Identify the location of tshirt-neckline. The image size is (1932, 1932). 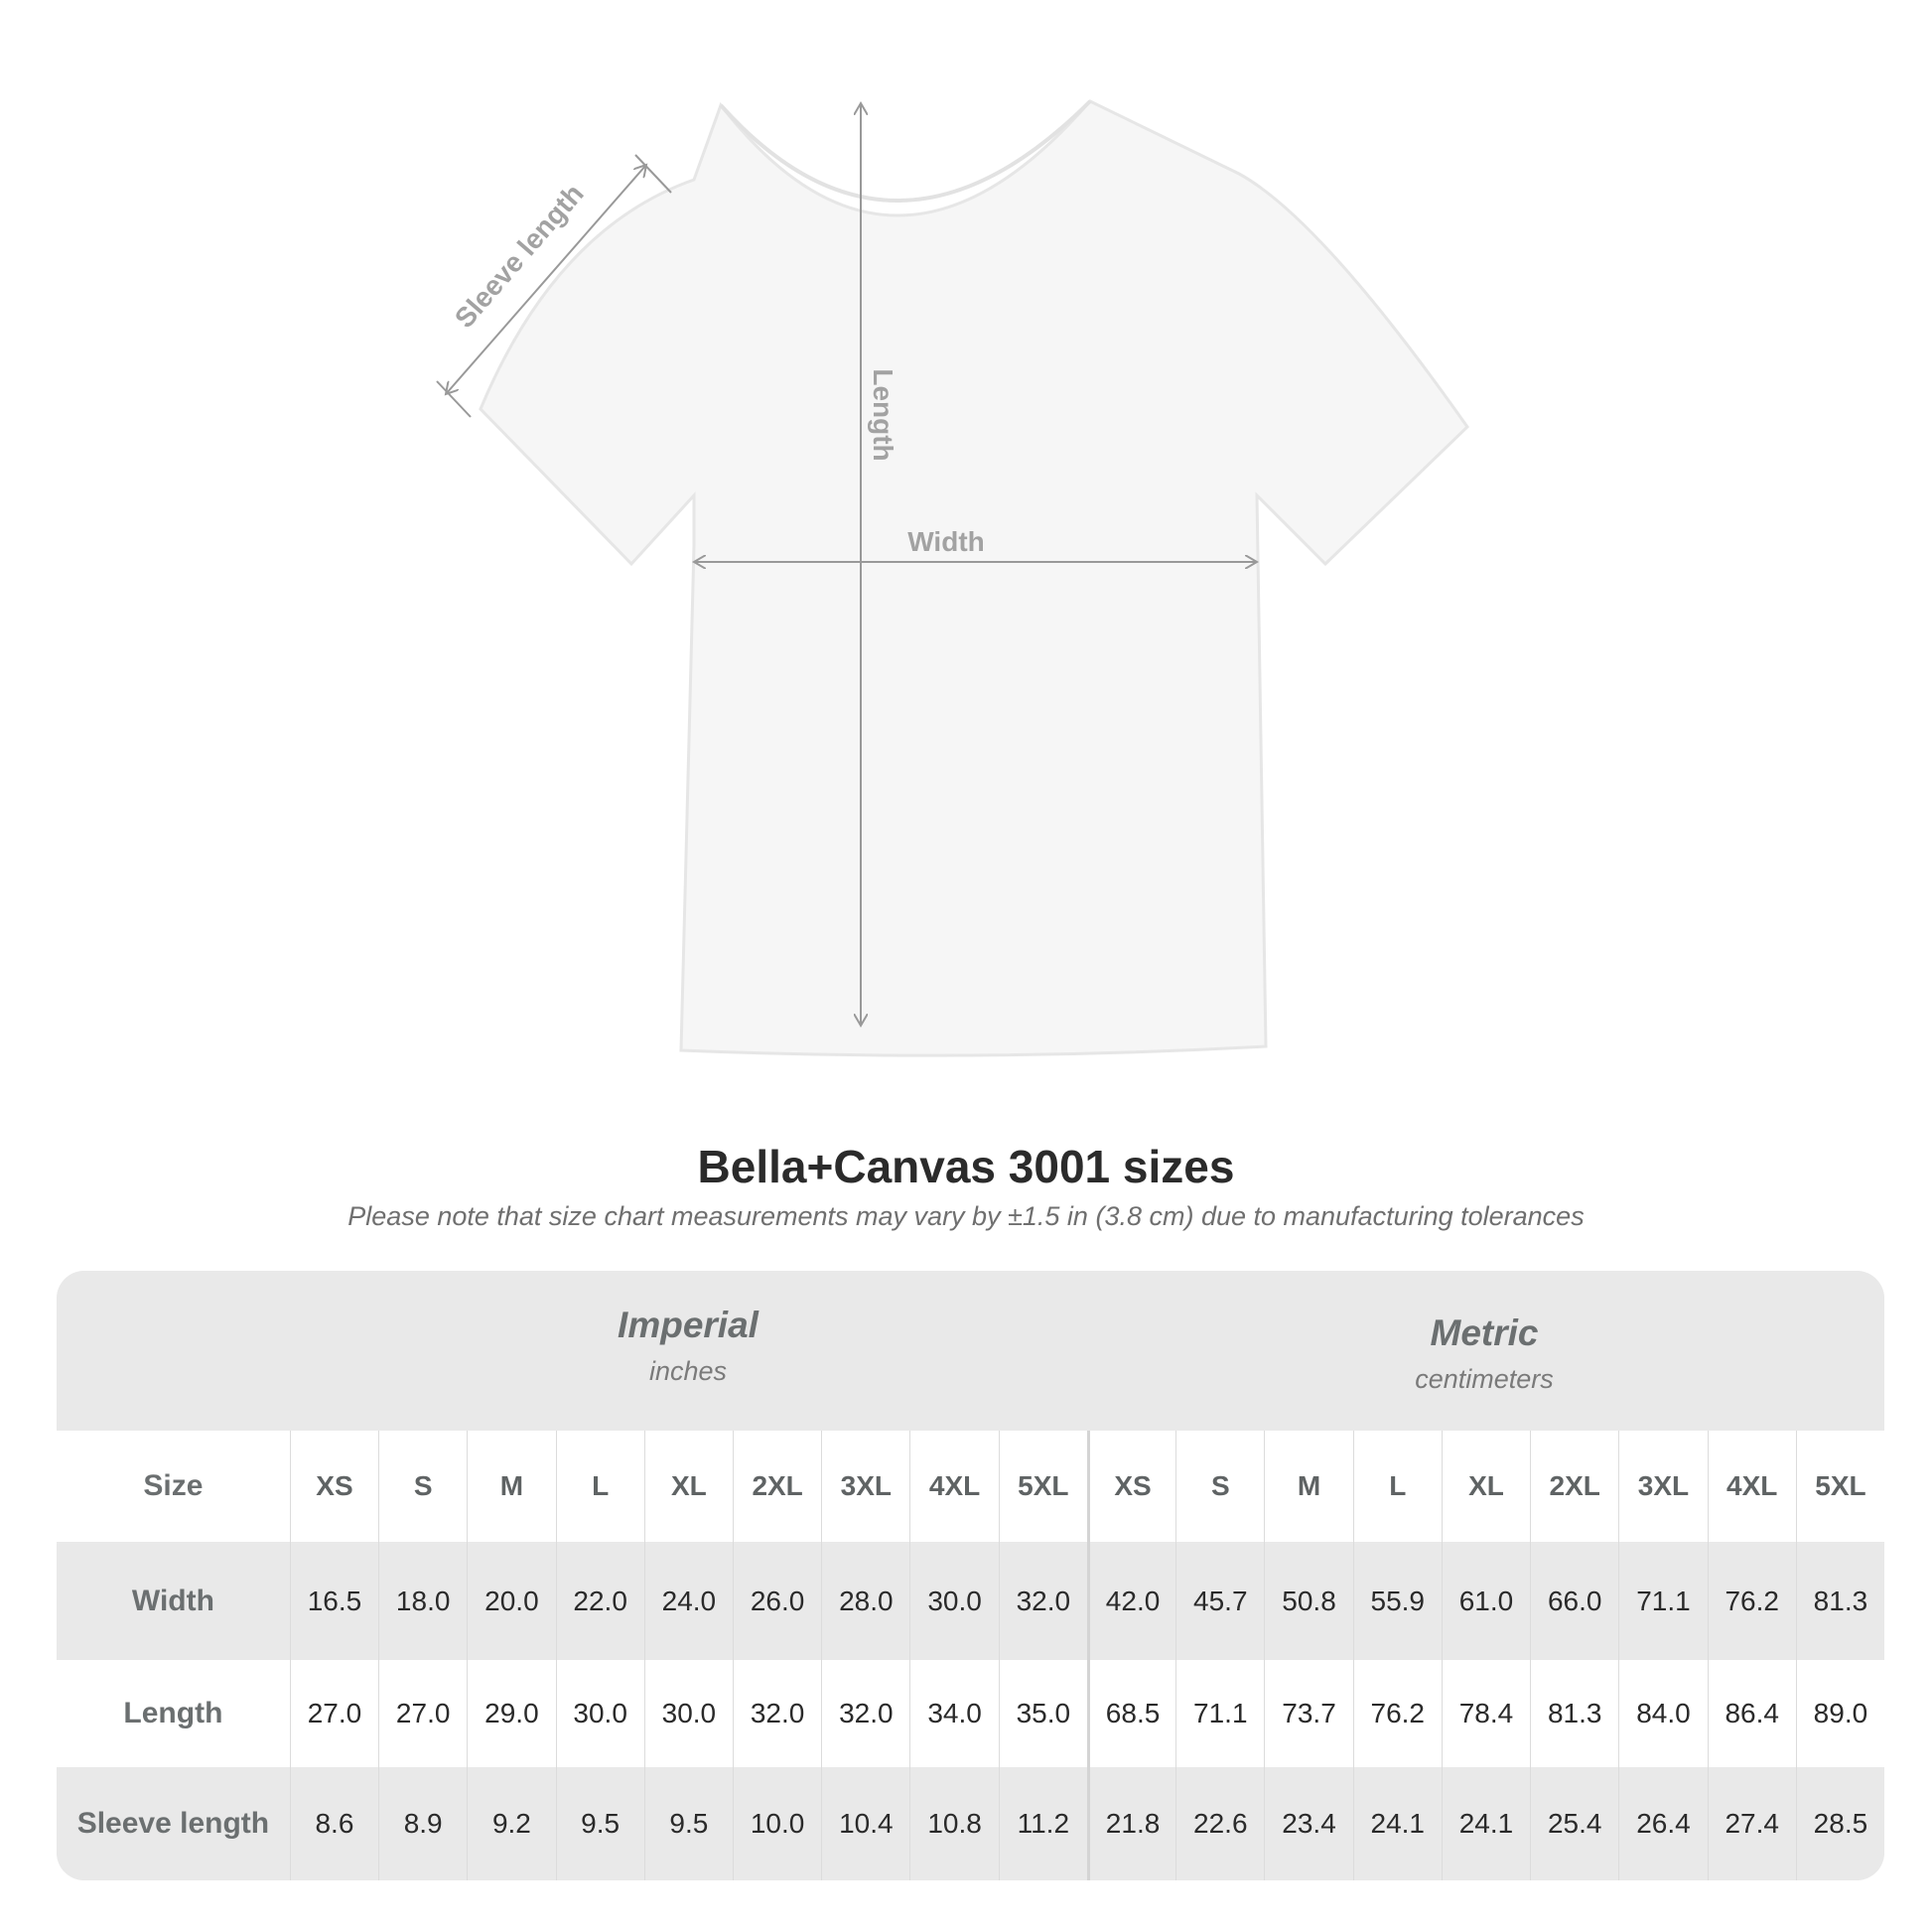
(906, 151).